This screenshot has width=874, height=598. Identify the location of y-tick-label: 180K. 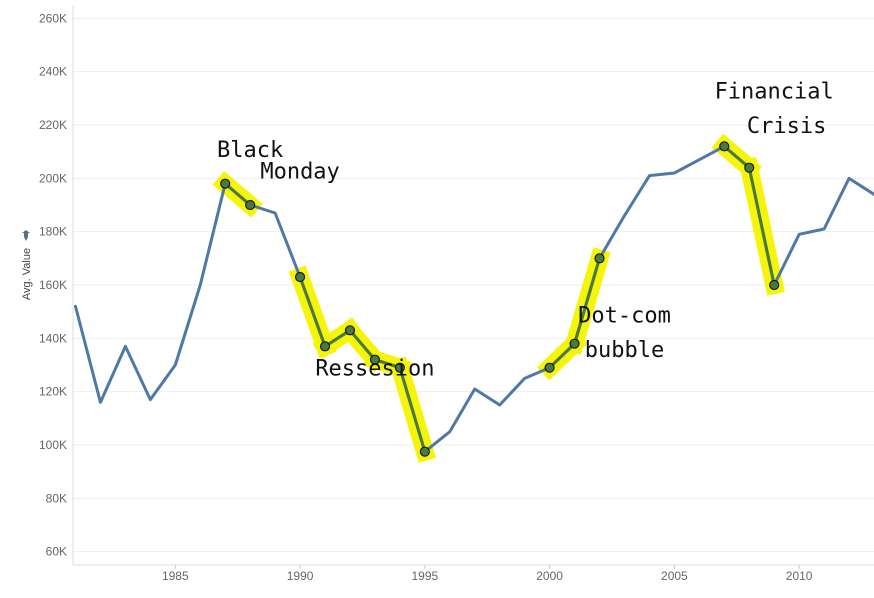
(53, 232).